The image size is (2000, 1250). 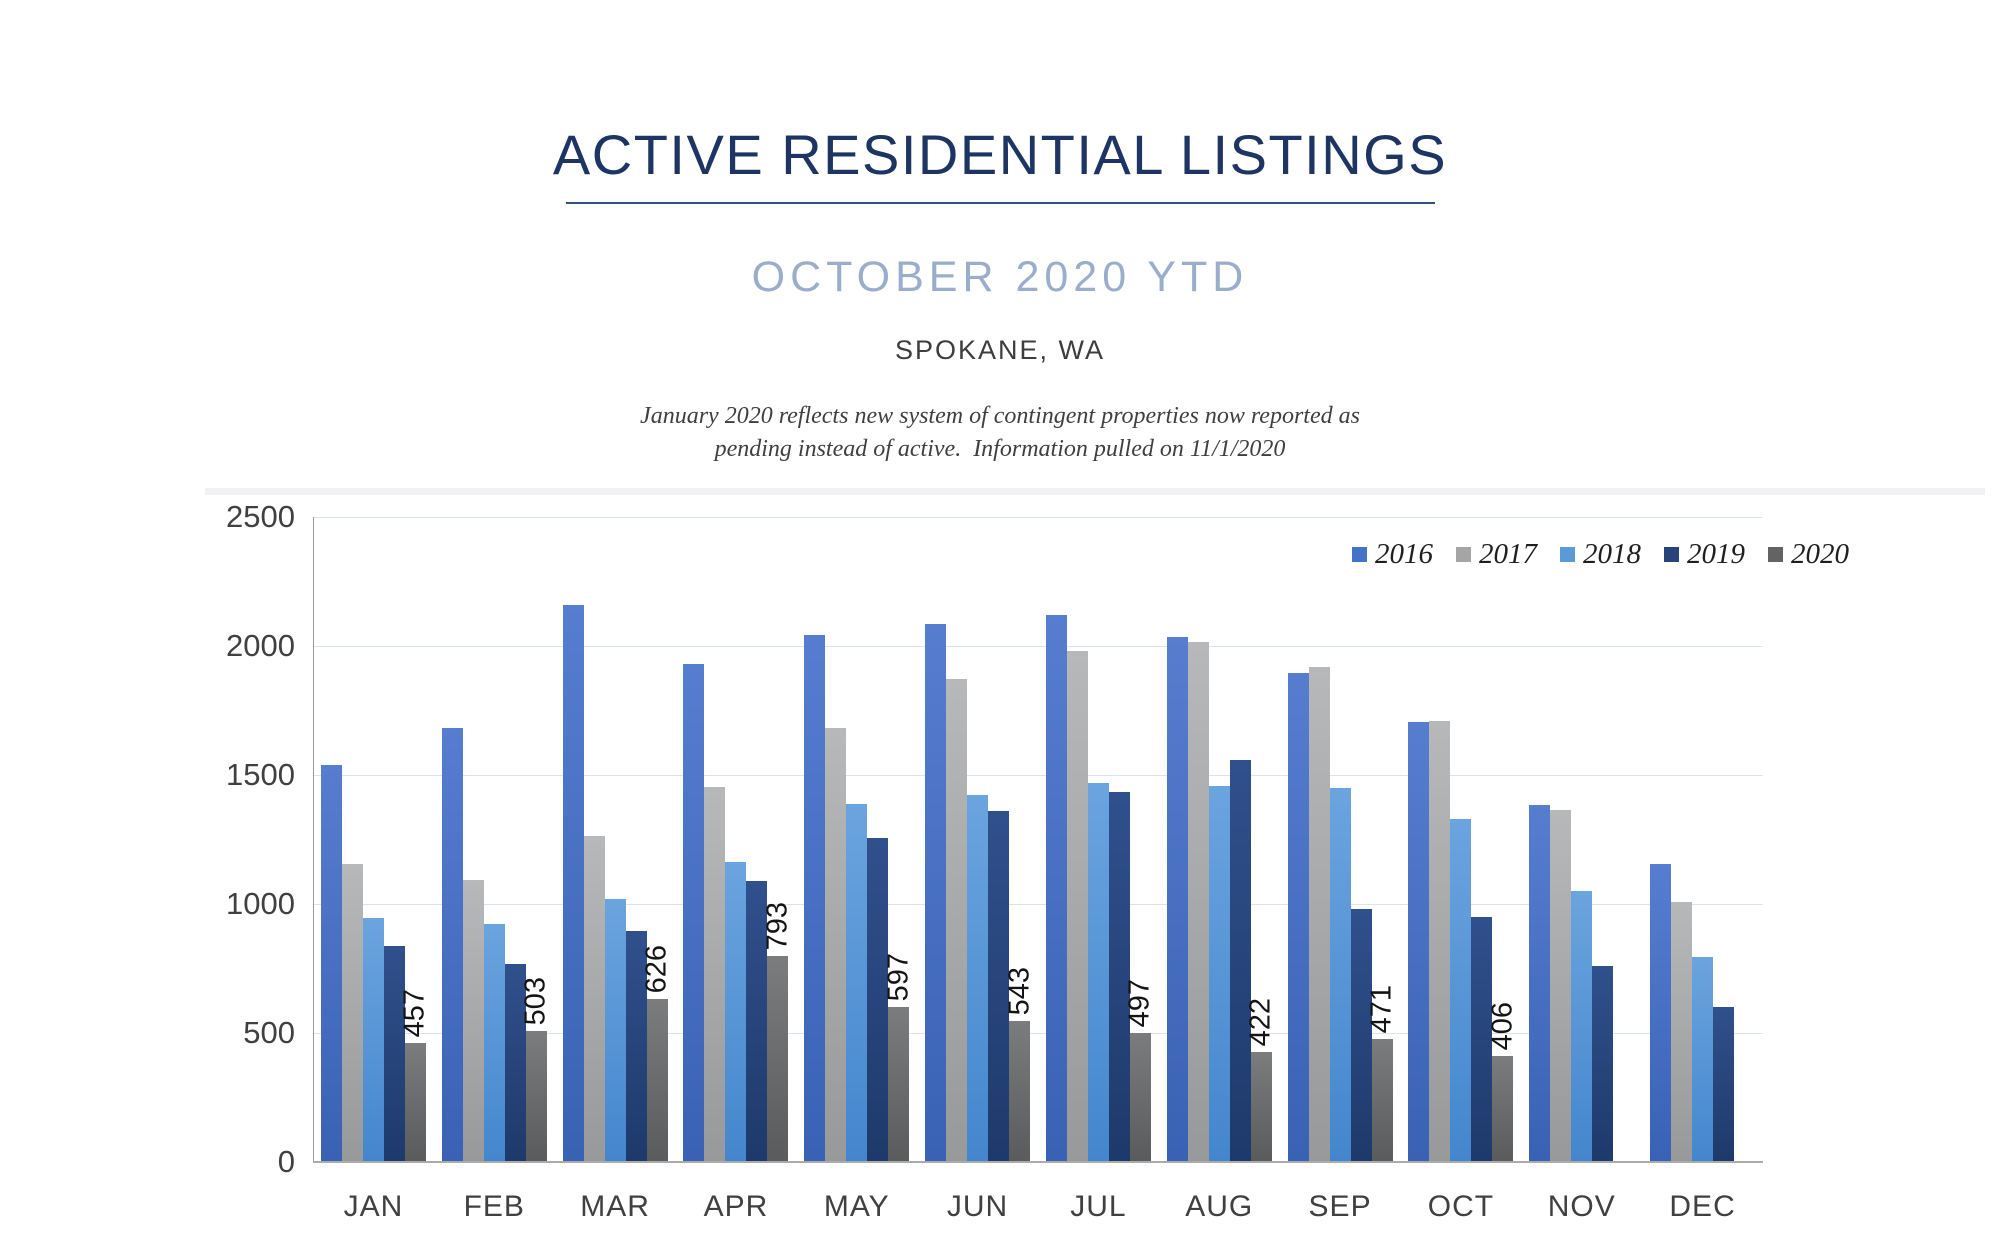 I want to click on x-tick-label: SEP, so click(x=1340, y=1206).